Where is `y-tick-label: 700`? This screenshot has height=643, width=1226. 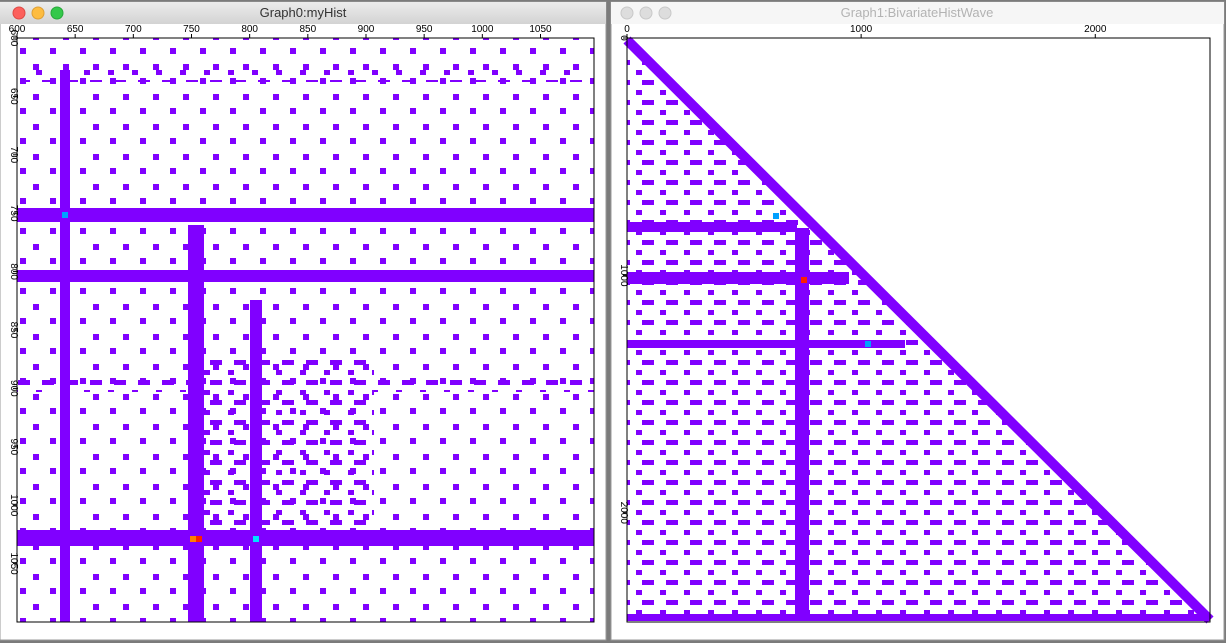 y-tick-label: 700 is located at coordinates (13, 154).